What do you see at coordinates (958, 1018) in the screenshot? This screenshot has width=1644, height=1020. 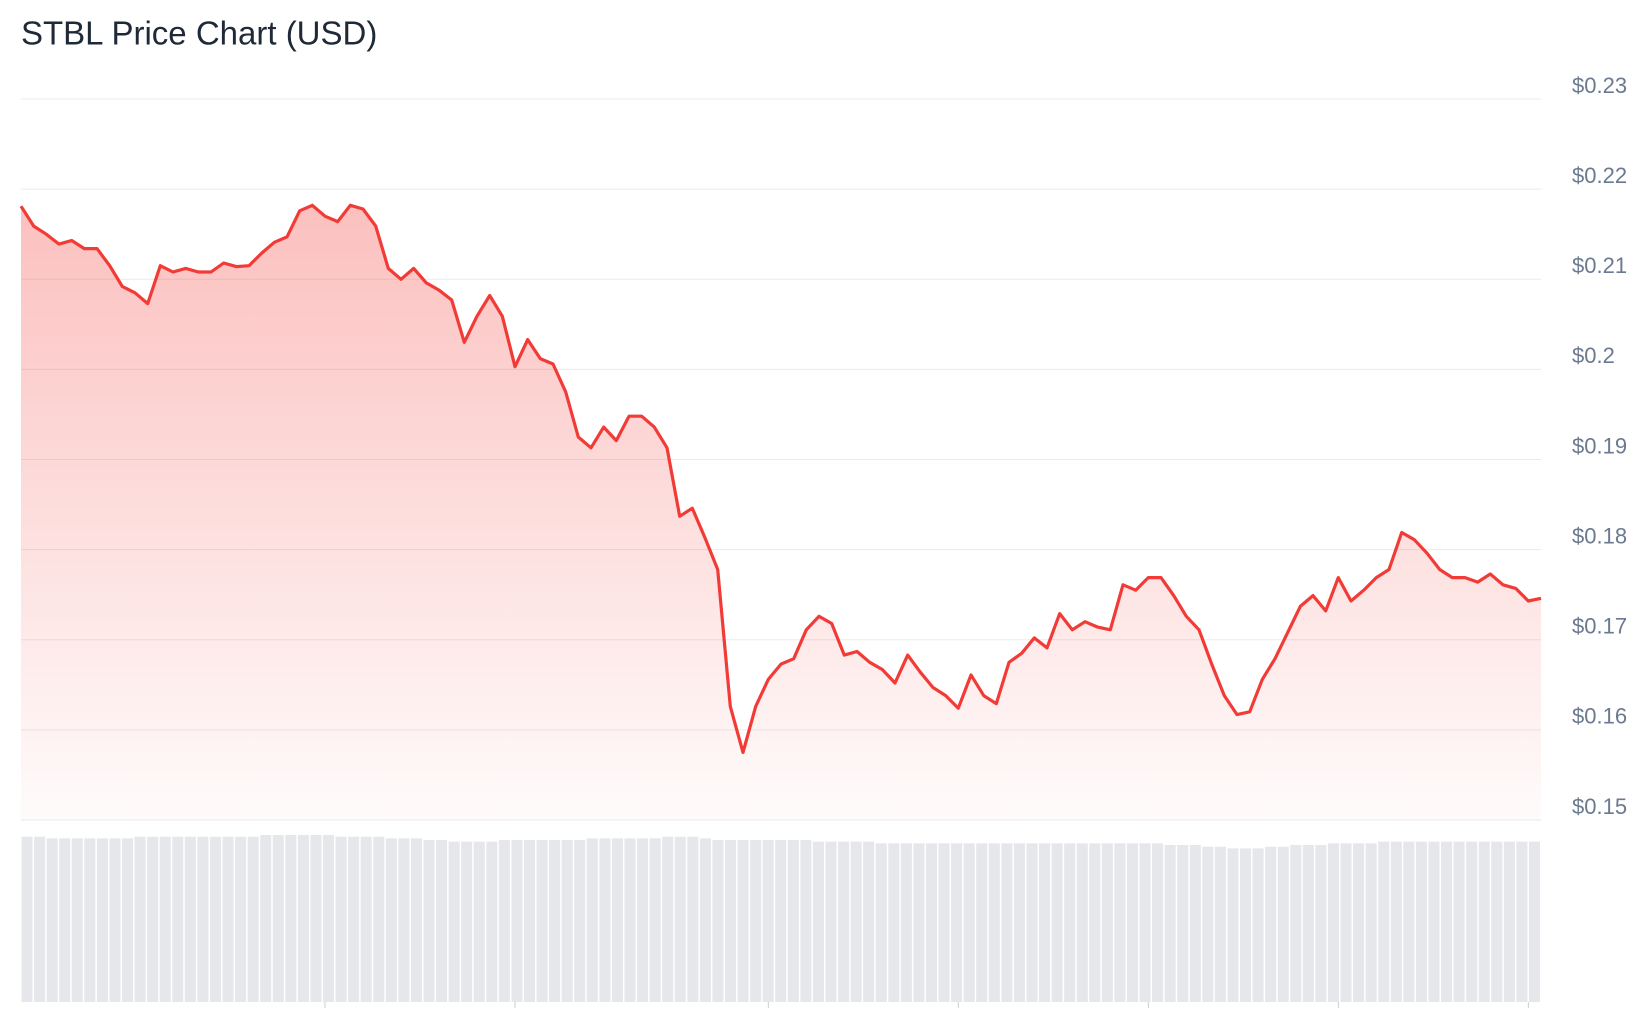 I see `x-tick-label: 07:00` at bounding box center [958, 1018].